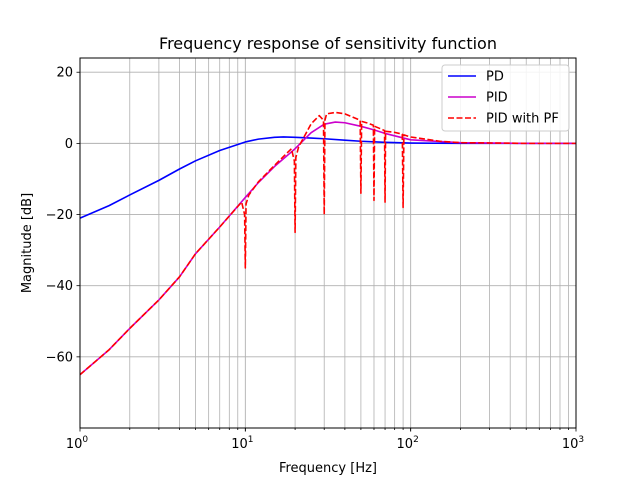 This screenshot has width=640, height=480. Describe the element at coordinates (497, 98) in the screenshot. I see `legend-label: PID` at that location.